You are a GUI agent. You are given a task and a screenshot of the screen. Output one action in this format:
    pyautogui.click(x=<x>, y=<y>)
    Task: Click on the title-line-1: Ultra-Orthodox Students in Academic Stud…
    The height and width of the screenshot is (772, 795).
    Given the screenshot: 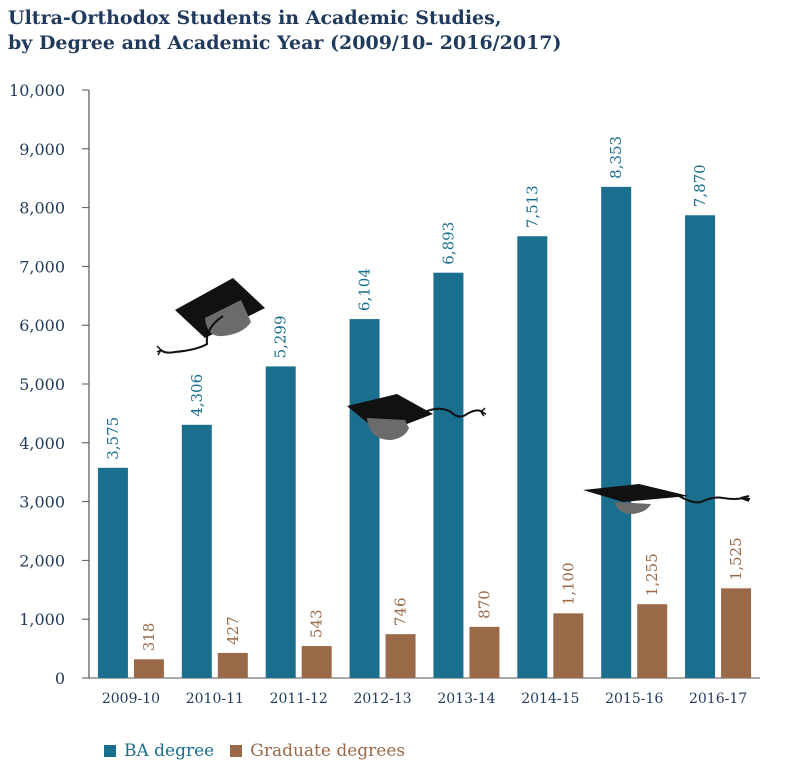 What is the action you would take?
    pyautogui.click(x=255, y=18)
    